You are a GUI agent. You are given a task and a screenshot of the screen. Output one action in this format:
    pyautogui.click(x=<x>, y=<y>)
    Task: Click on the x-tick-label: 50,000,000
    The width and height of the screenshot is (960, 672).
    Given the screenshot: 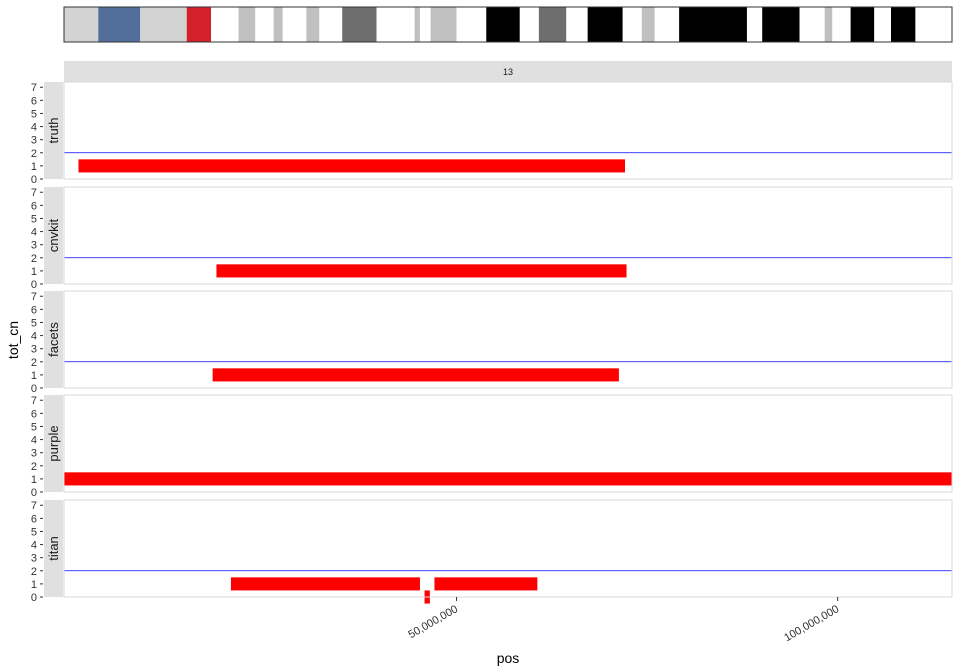 What is the action you would take?
    pyautogui.click(x=433, y=622)
    